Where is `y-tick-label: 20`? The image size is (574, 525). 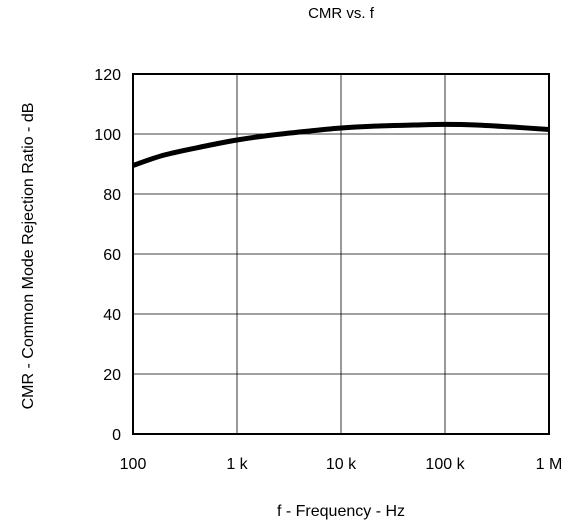 y-tick-label: 20 is located at coordinates (112, 375).